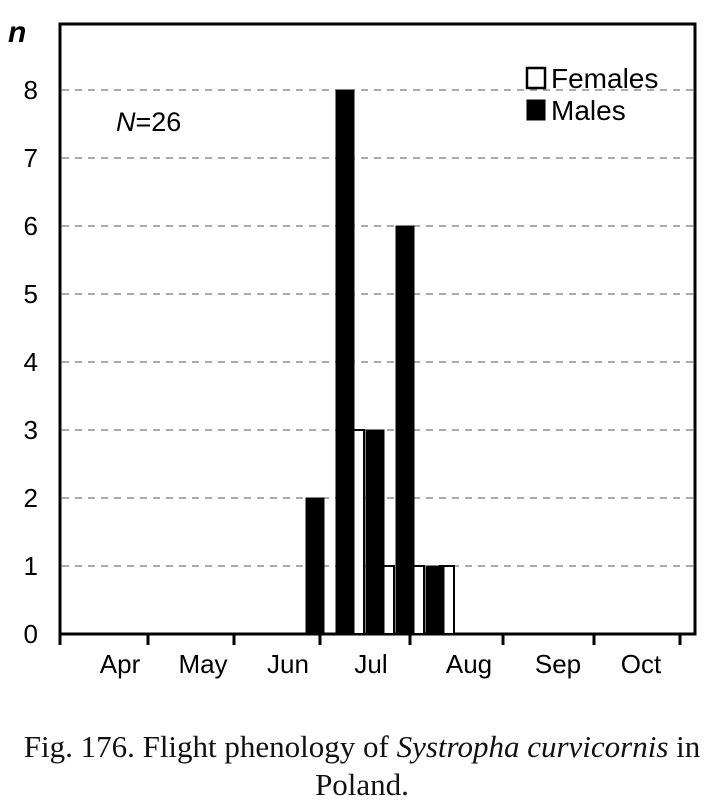  I want to click on x-tick-label: May, so click(202, 664).